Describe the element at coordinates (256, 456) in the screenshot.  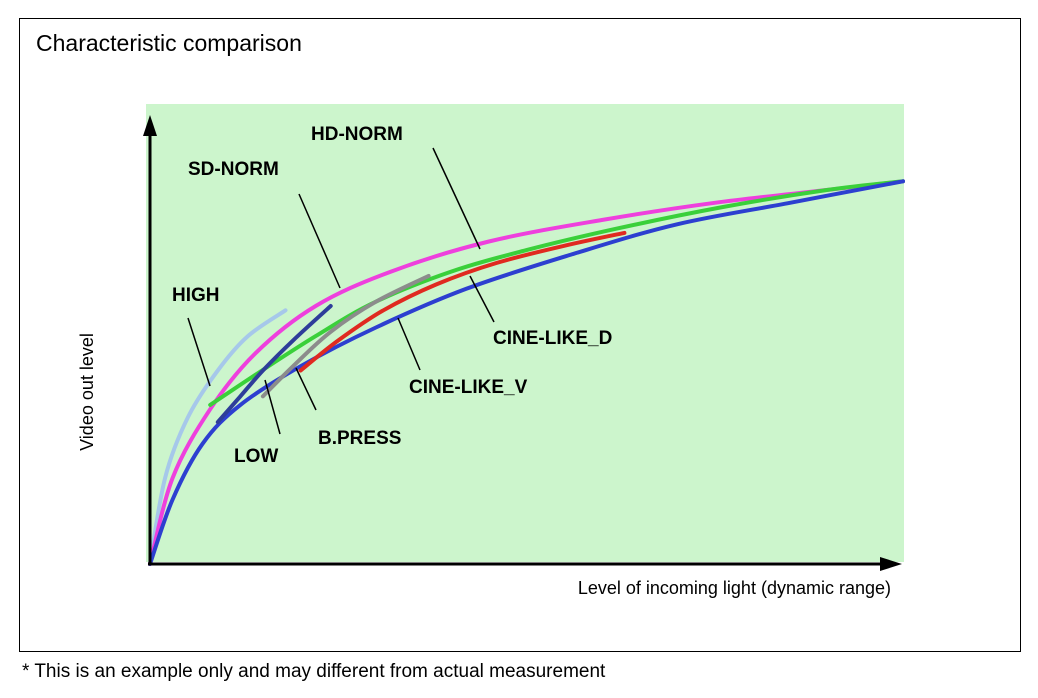
I see `label-low: LOW` at that location.